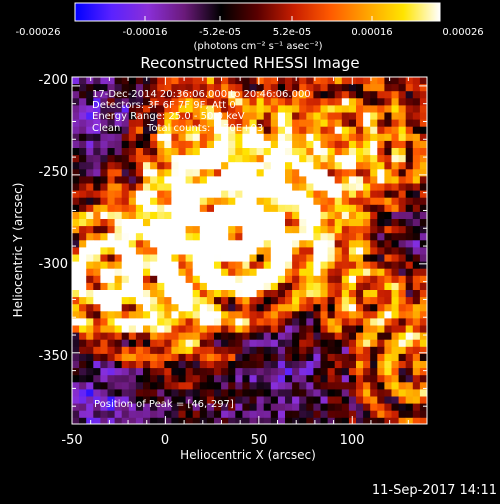 Image resolution: width=500 pixels, height=504 pixels. Describe the element at coordinates (145, 32) in the screenshot. I see `colorbar-tick-label: -0.00016` at that location.